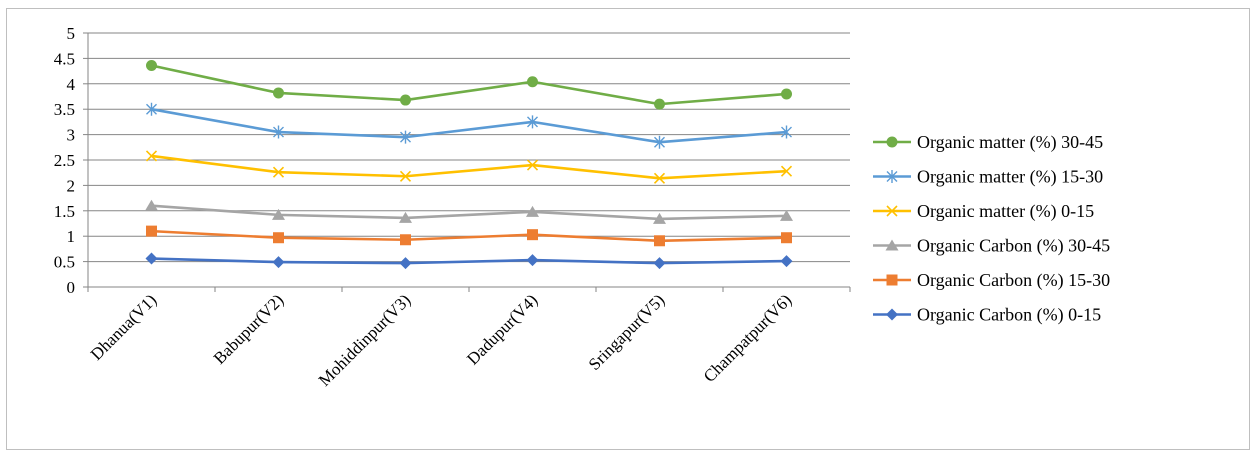  Describe the element at coordinates (71, 287) in the screenshot. I see `y-tick-label: 0` at that location.